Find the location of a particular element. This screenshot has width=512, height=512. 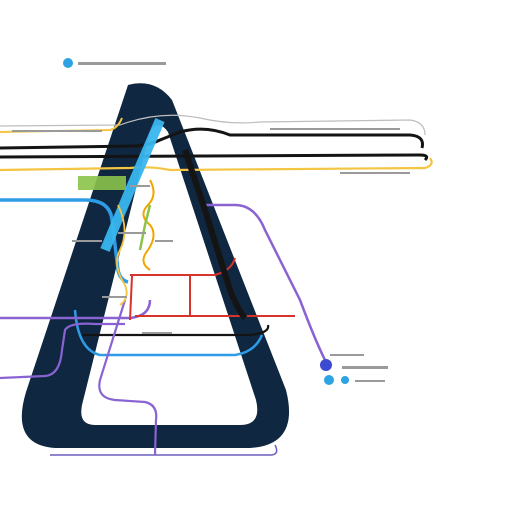

green-line is located at coordinates (145, 227).